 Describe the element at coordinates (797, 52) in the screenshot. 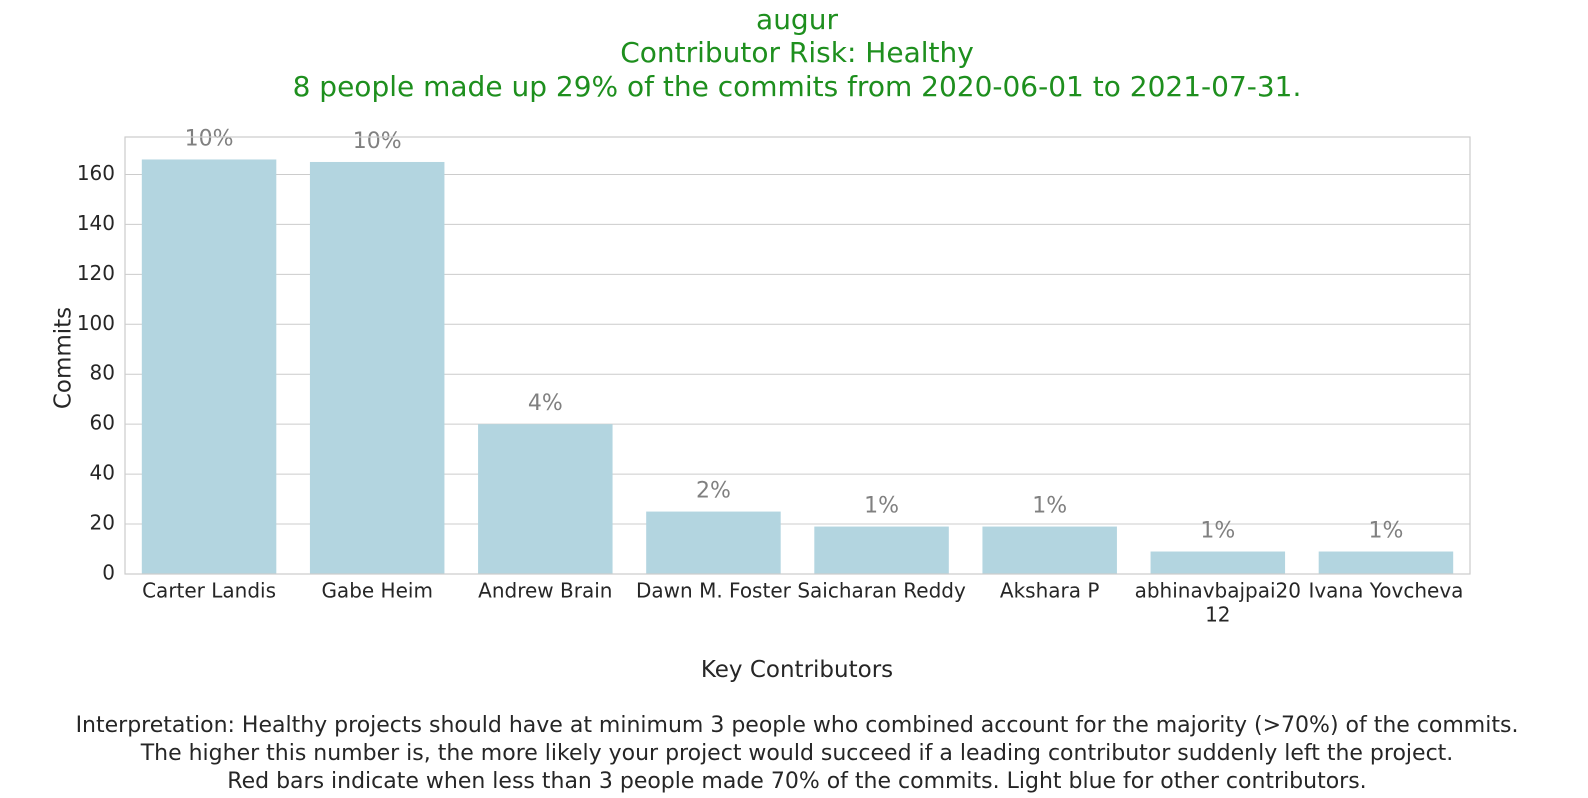

I see `title-line-2: Contributor Risk: Healthy` at that location.